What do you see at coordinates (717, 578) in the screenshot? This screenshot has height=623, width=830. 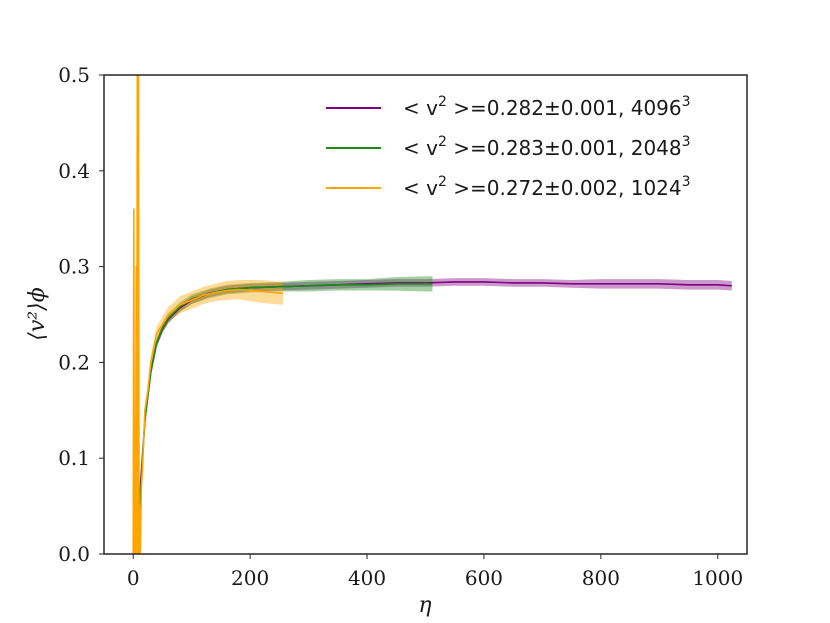 I see `x-tick-label-5: 1000` at bounding box center [717, 578].